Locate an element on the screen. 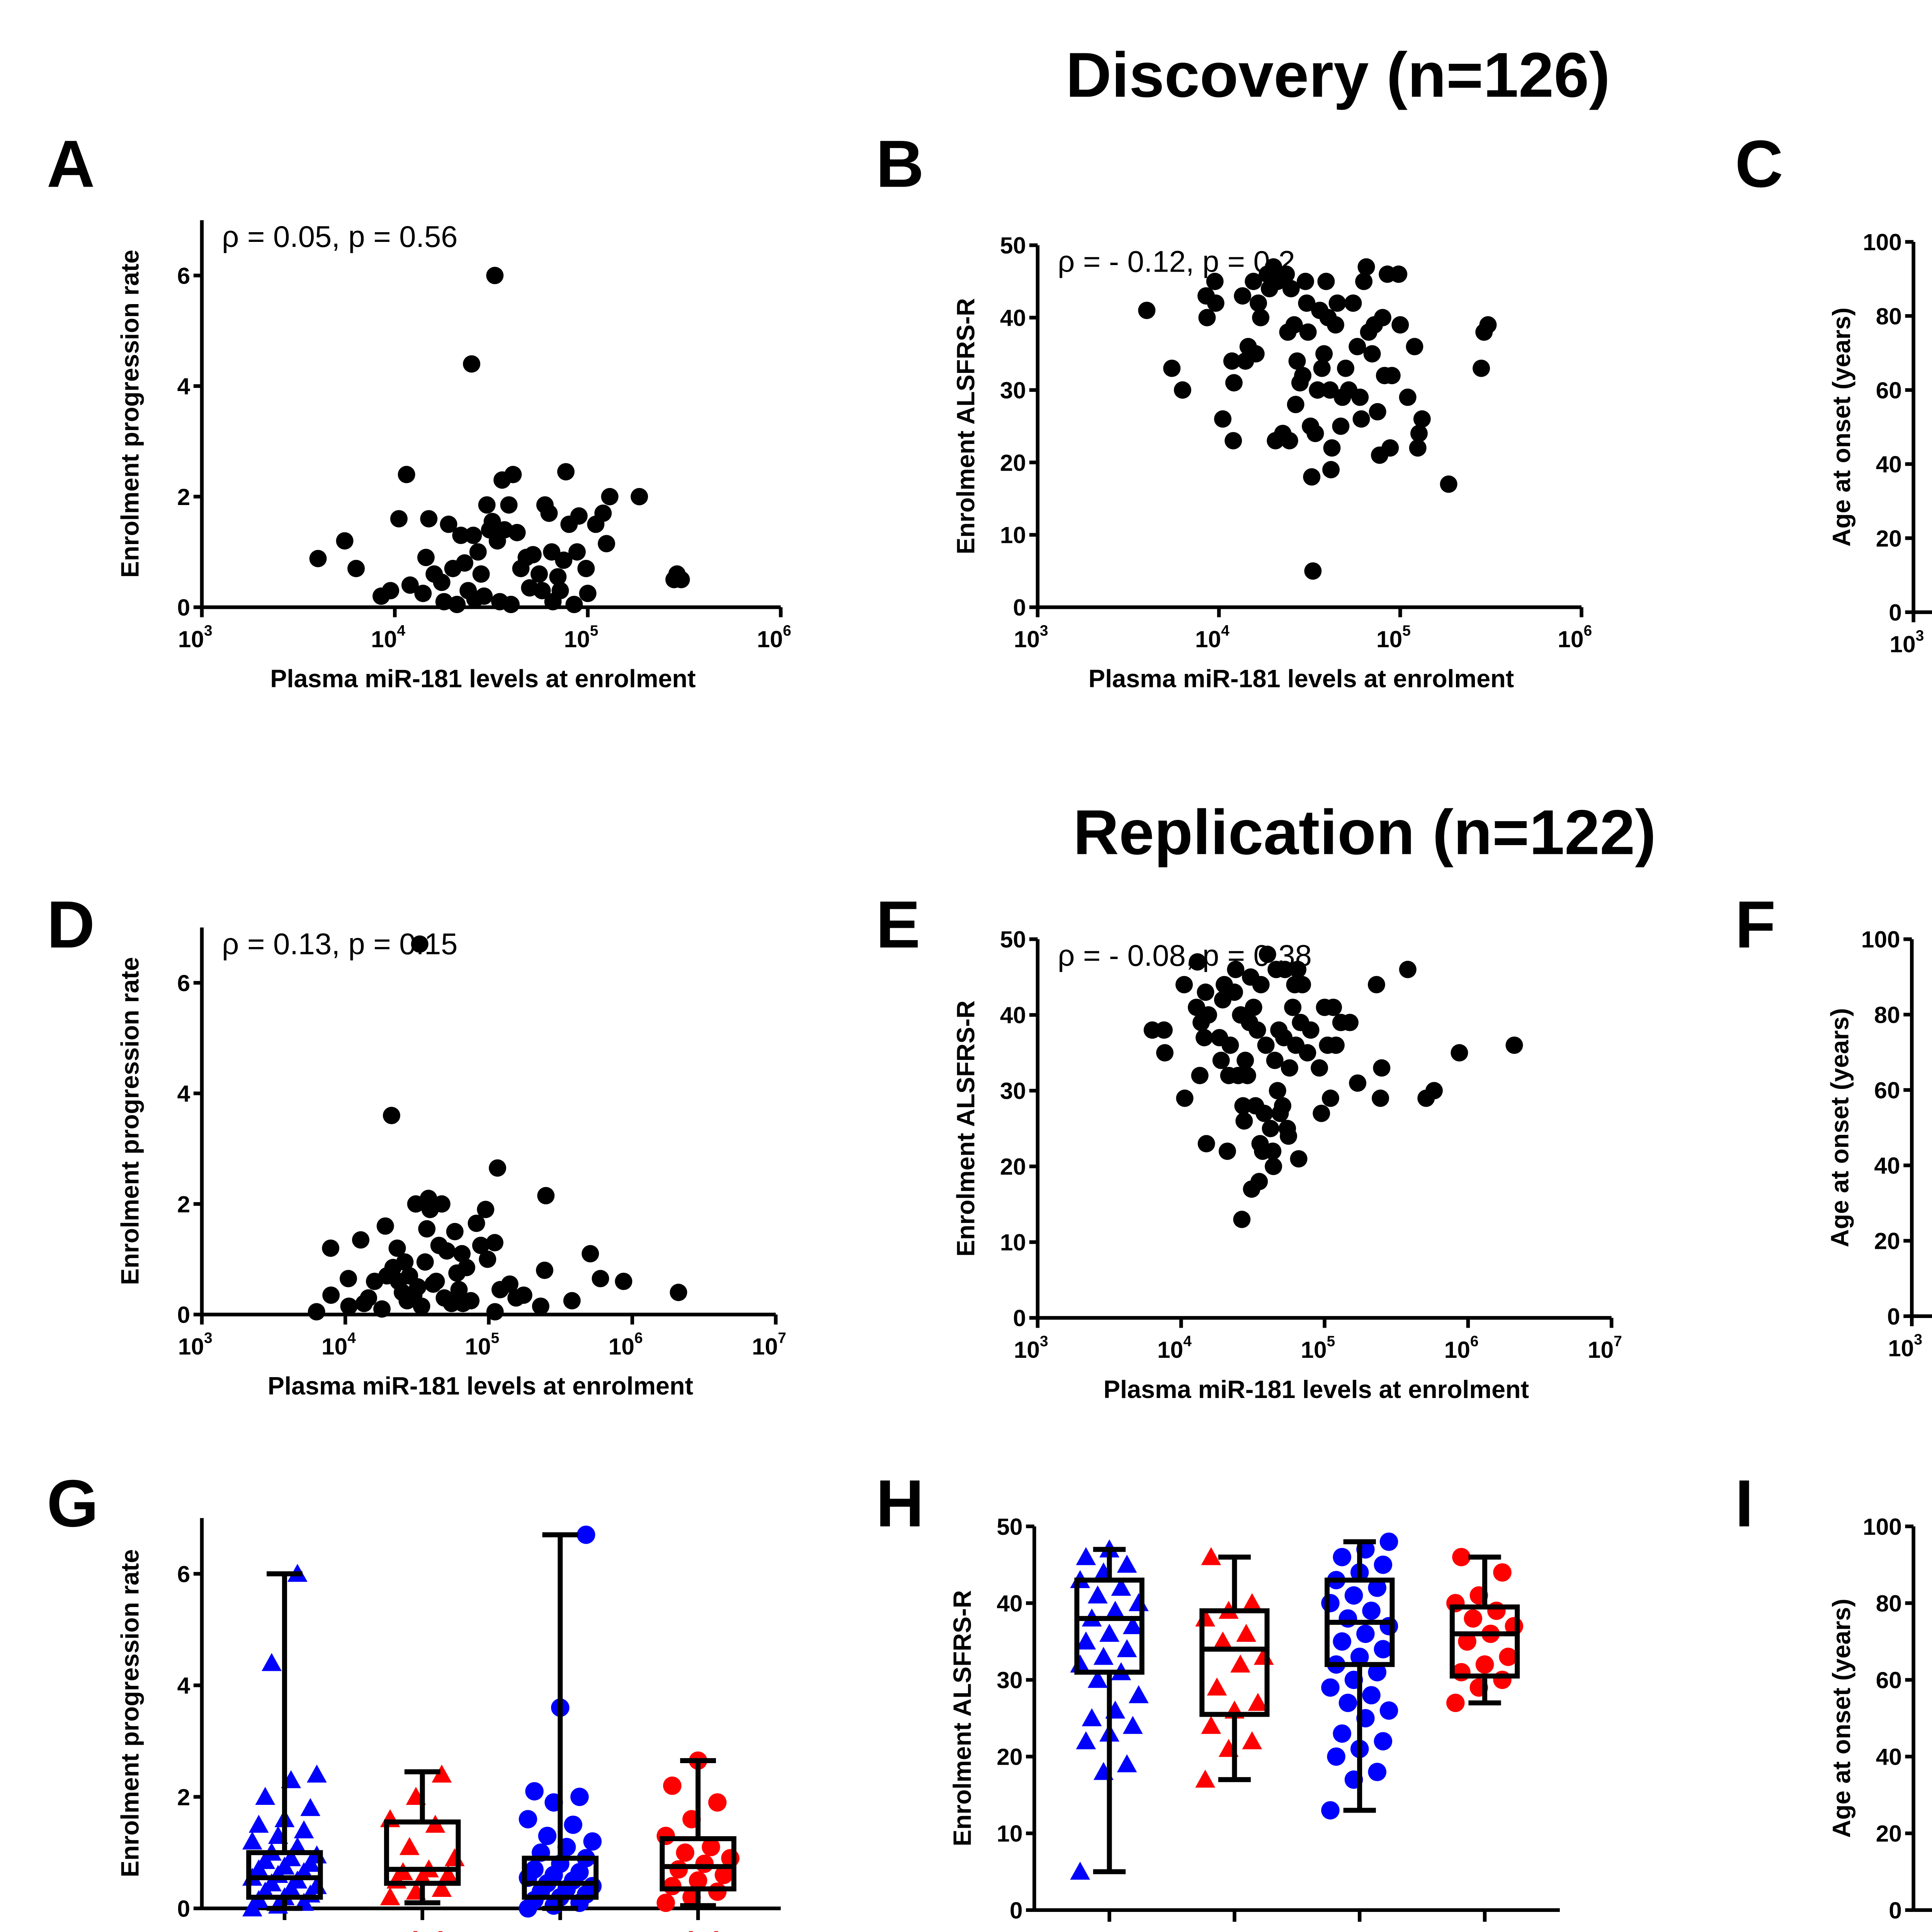 The width and height of the screenshot is (1932, 1932). panel-label-c: C is located at coordinates (1759, 164).